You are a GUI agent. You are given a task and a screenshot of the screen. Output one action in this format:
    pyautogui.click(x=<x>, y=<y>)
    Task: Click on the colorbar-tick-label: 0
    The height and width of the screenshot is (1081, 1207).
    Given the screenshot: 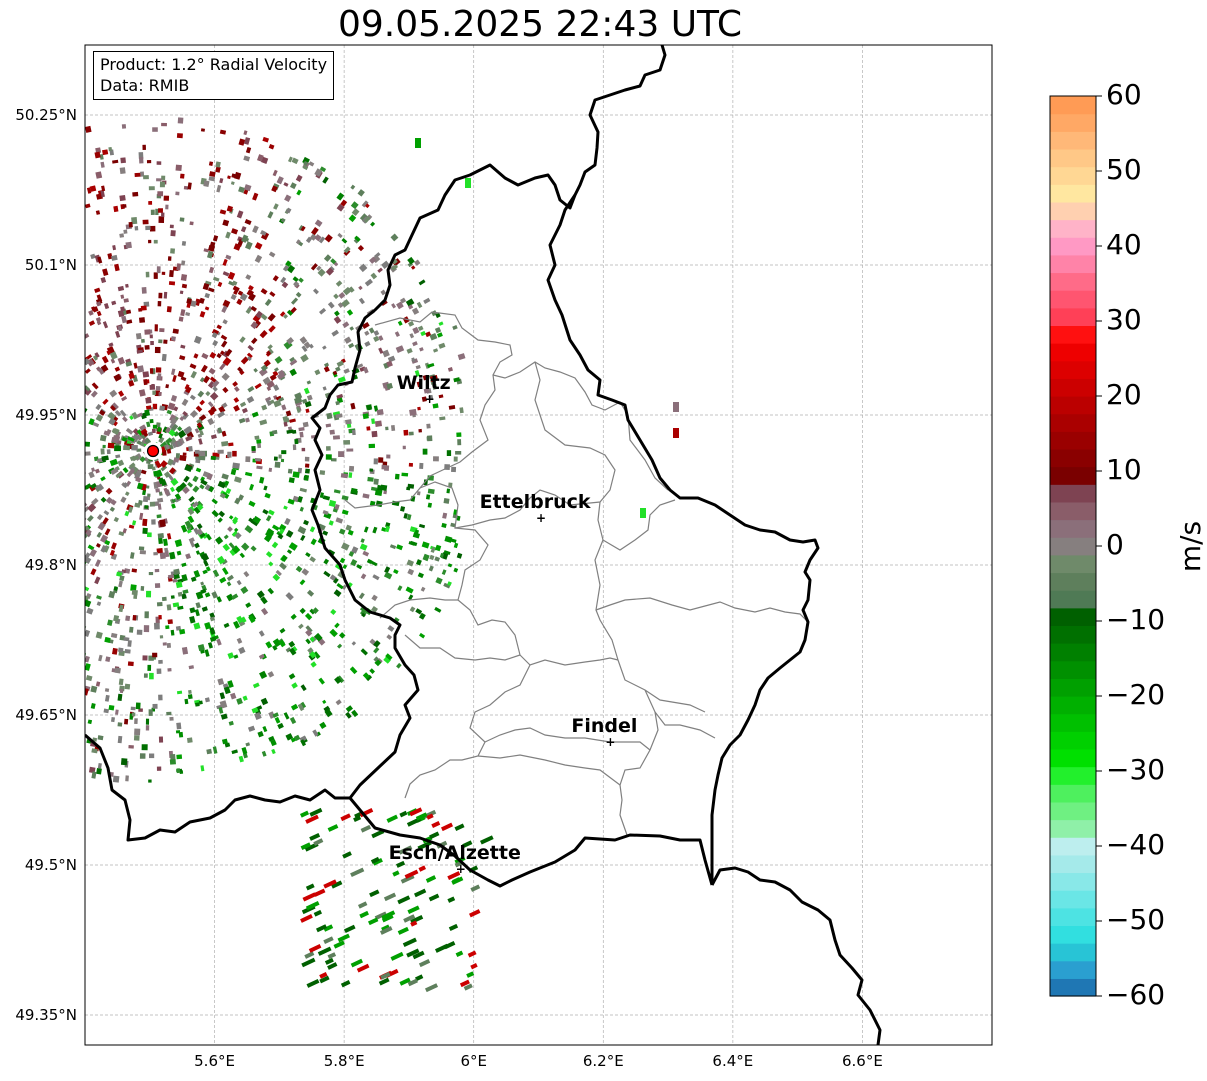 What is the action you would take?
    pyautogui.click(x=1115, y=544)
    